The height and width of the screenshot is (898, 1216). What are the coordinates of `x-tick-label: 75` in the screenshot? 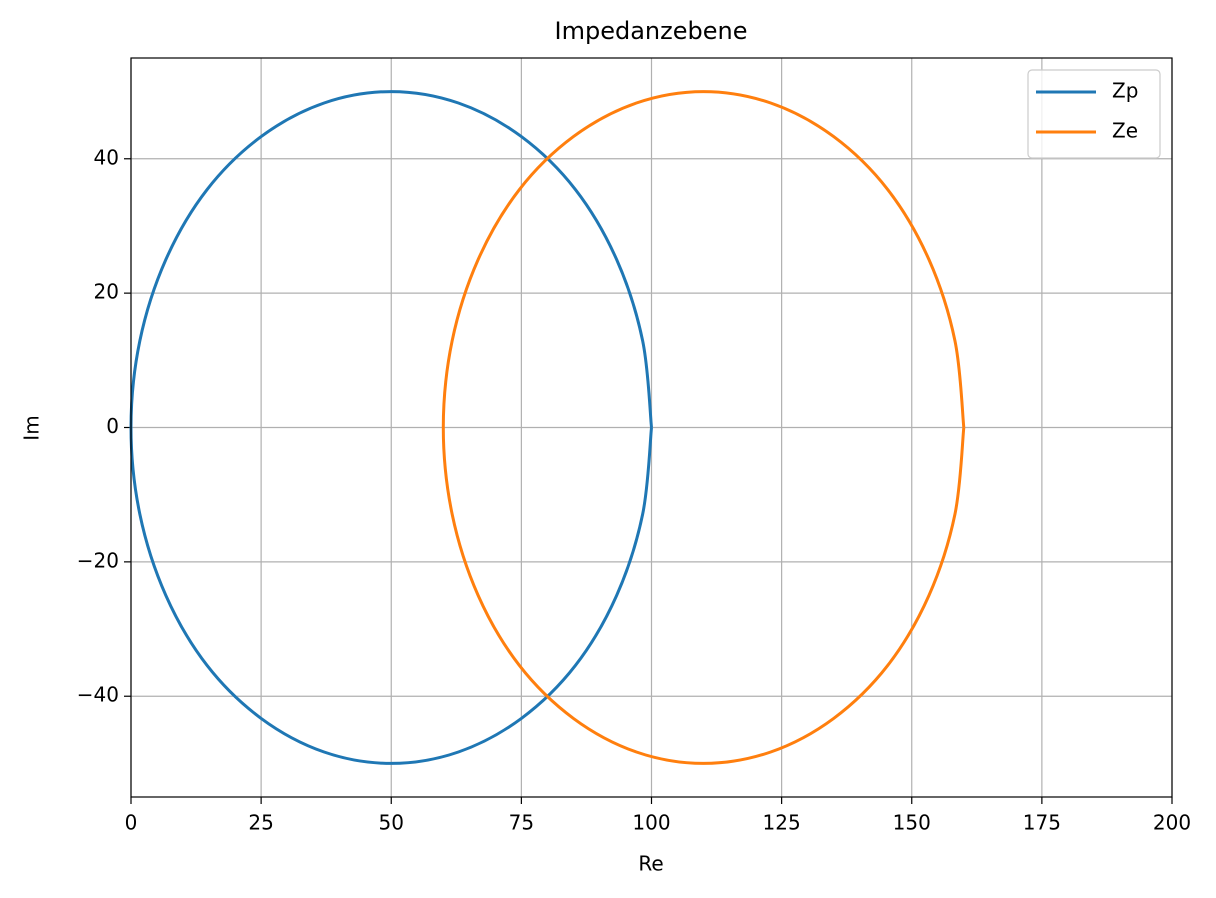 It's located at (521, 823).